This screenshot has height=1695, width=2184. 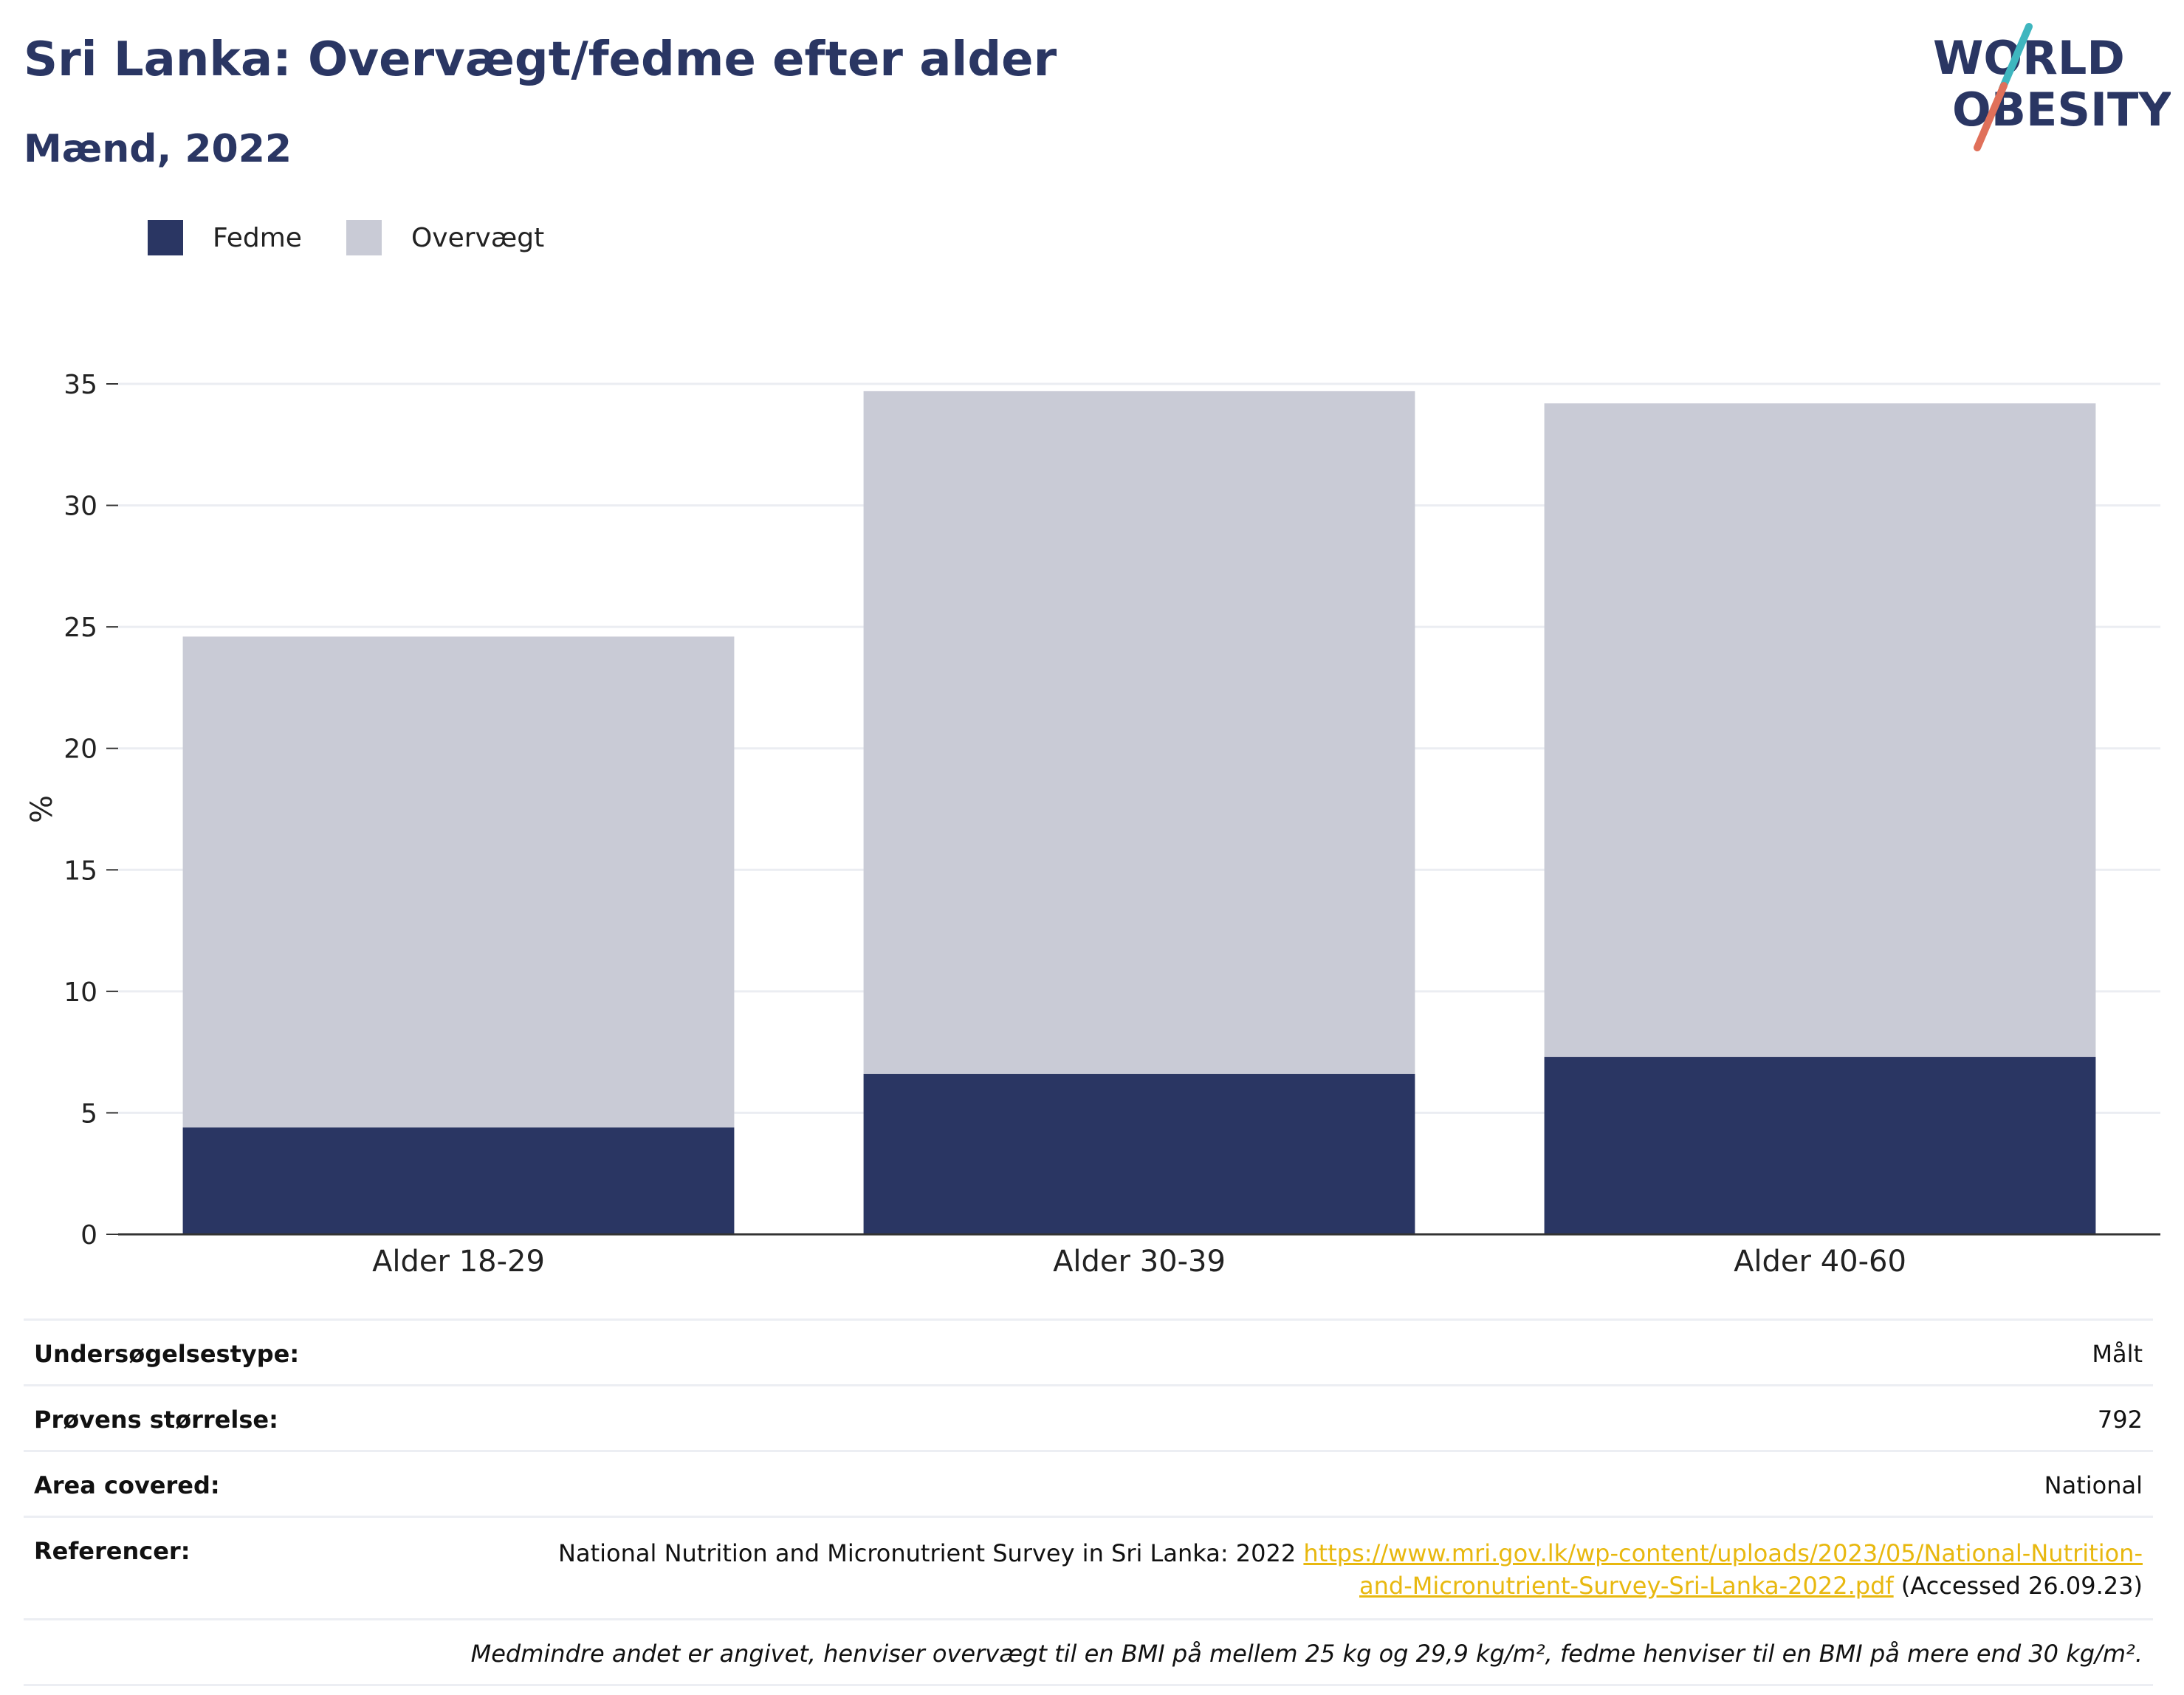 I want to click on references-accessed: (Accessed 26.09.23), so click(x=2018, y=1586).